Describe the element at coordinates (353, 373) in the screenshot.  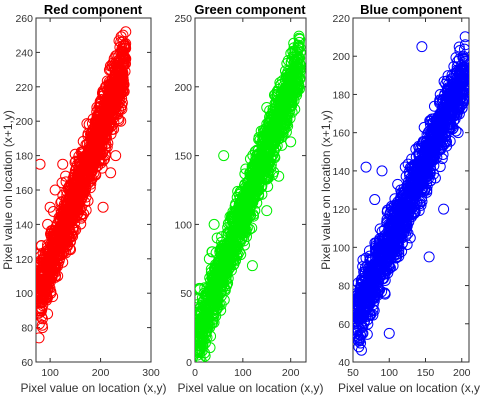
I see `blue-x-tick-label: 50` at that location.